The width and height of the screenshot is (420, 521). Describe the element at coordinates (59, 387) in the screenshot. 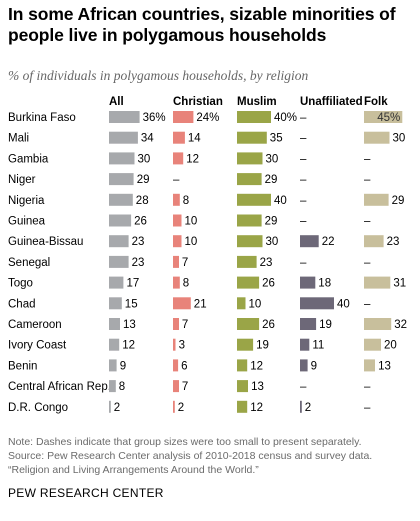

I see `row-label: Central African Rep.` at that location.